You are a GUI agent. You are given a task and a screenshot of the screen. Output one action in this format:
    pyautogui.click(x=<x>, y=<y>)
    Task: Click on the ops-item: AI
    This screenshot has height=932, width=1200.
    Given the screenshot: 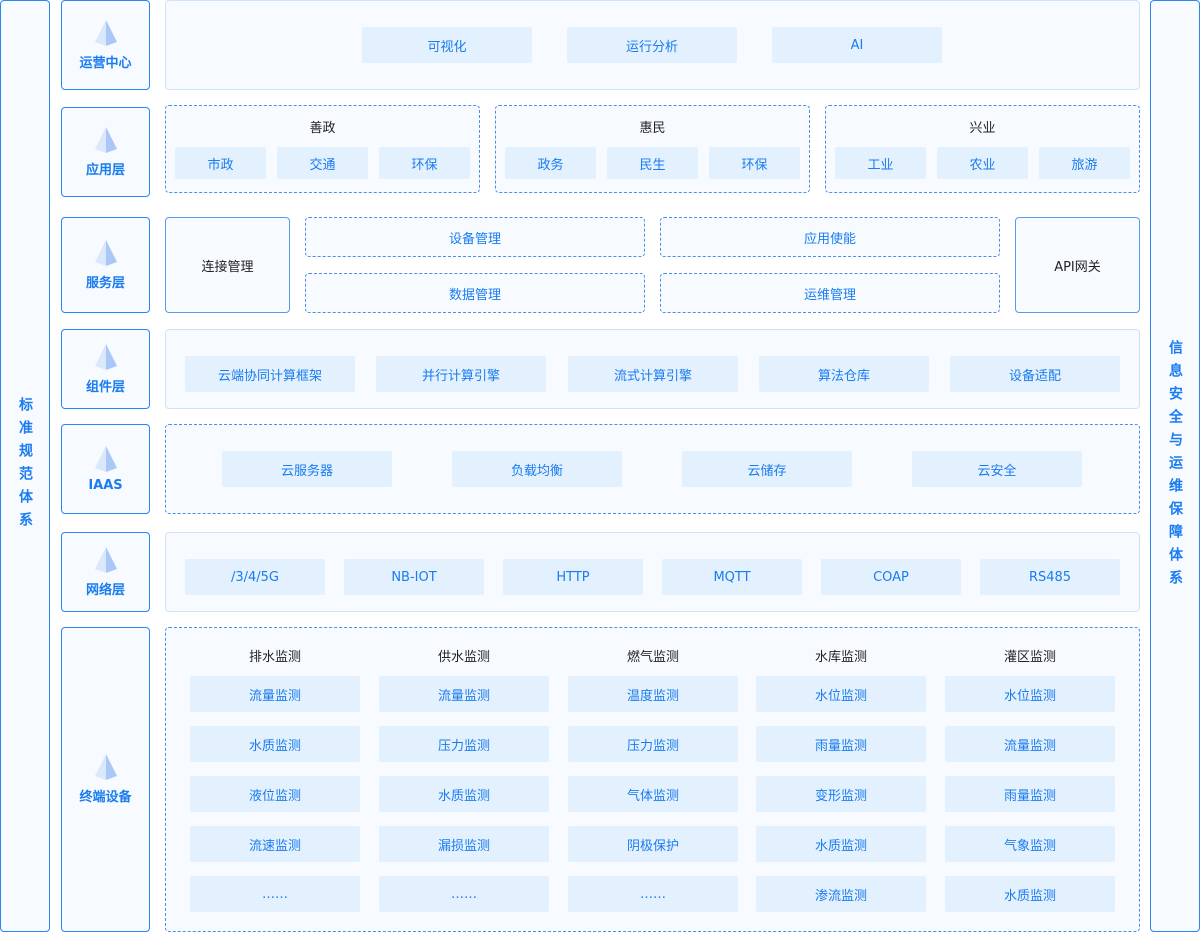 What is the action you would take?
    pyautogui.click(x=857, y=45)
    